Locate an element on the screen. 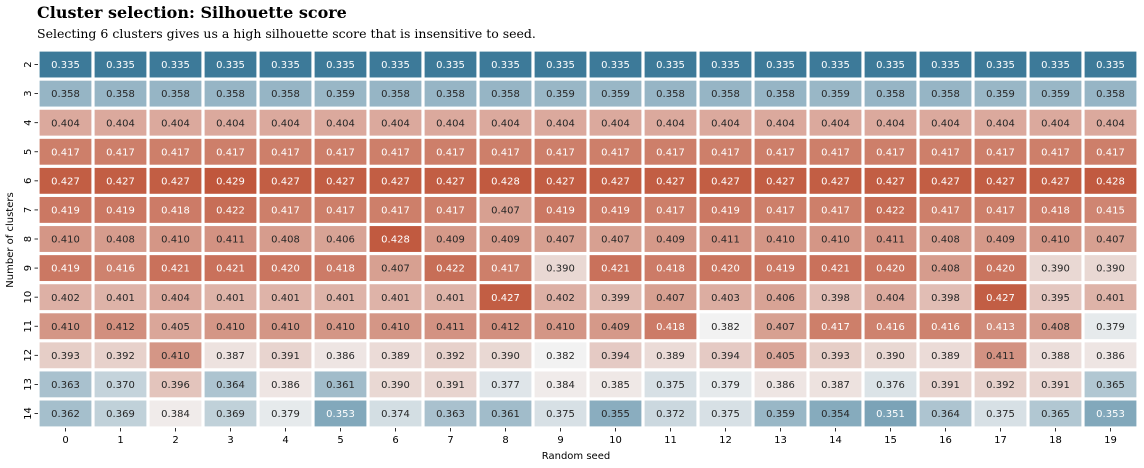  cell-value-label: 0.413 is located at coordinates (1000, 327).